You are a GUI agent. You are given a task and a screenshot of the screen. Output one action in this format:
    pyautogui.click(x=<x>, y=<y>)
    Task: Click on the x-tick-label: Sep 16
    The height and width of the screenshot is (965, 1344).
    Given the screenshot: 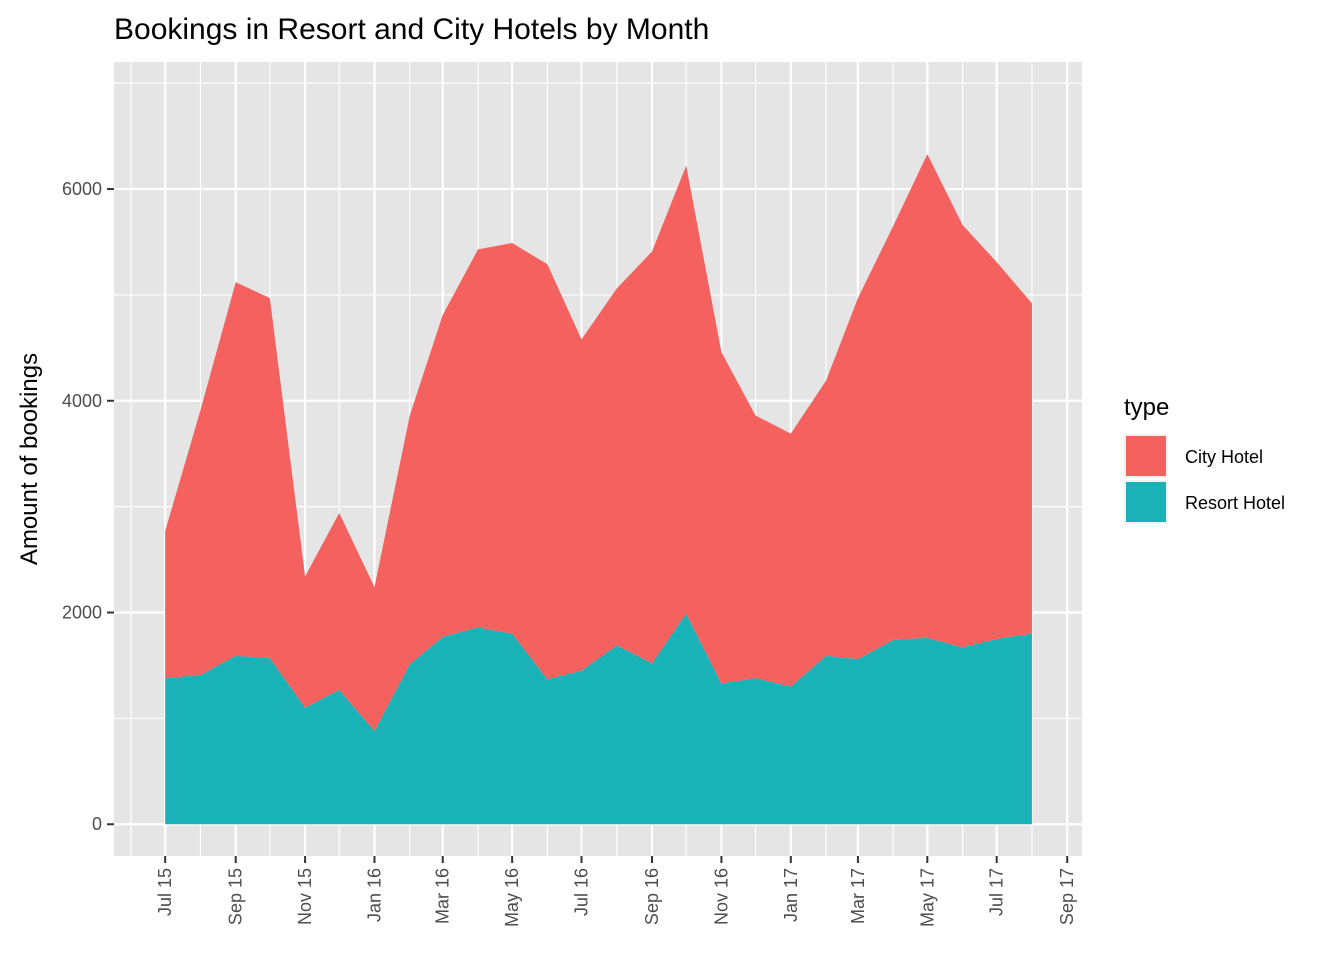 What is the action you would take?
    pyautogui.click(x=652, y=896)
    